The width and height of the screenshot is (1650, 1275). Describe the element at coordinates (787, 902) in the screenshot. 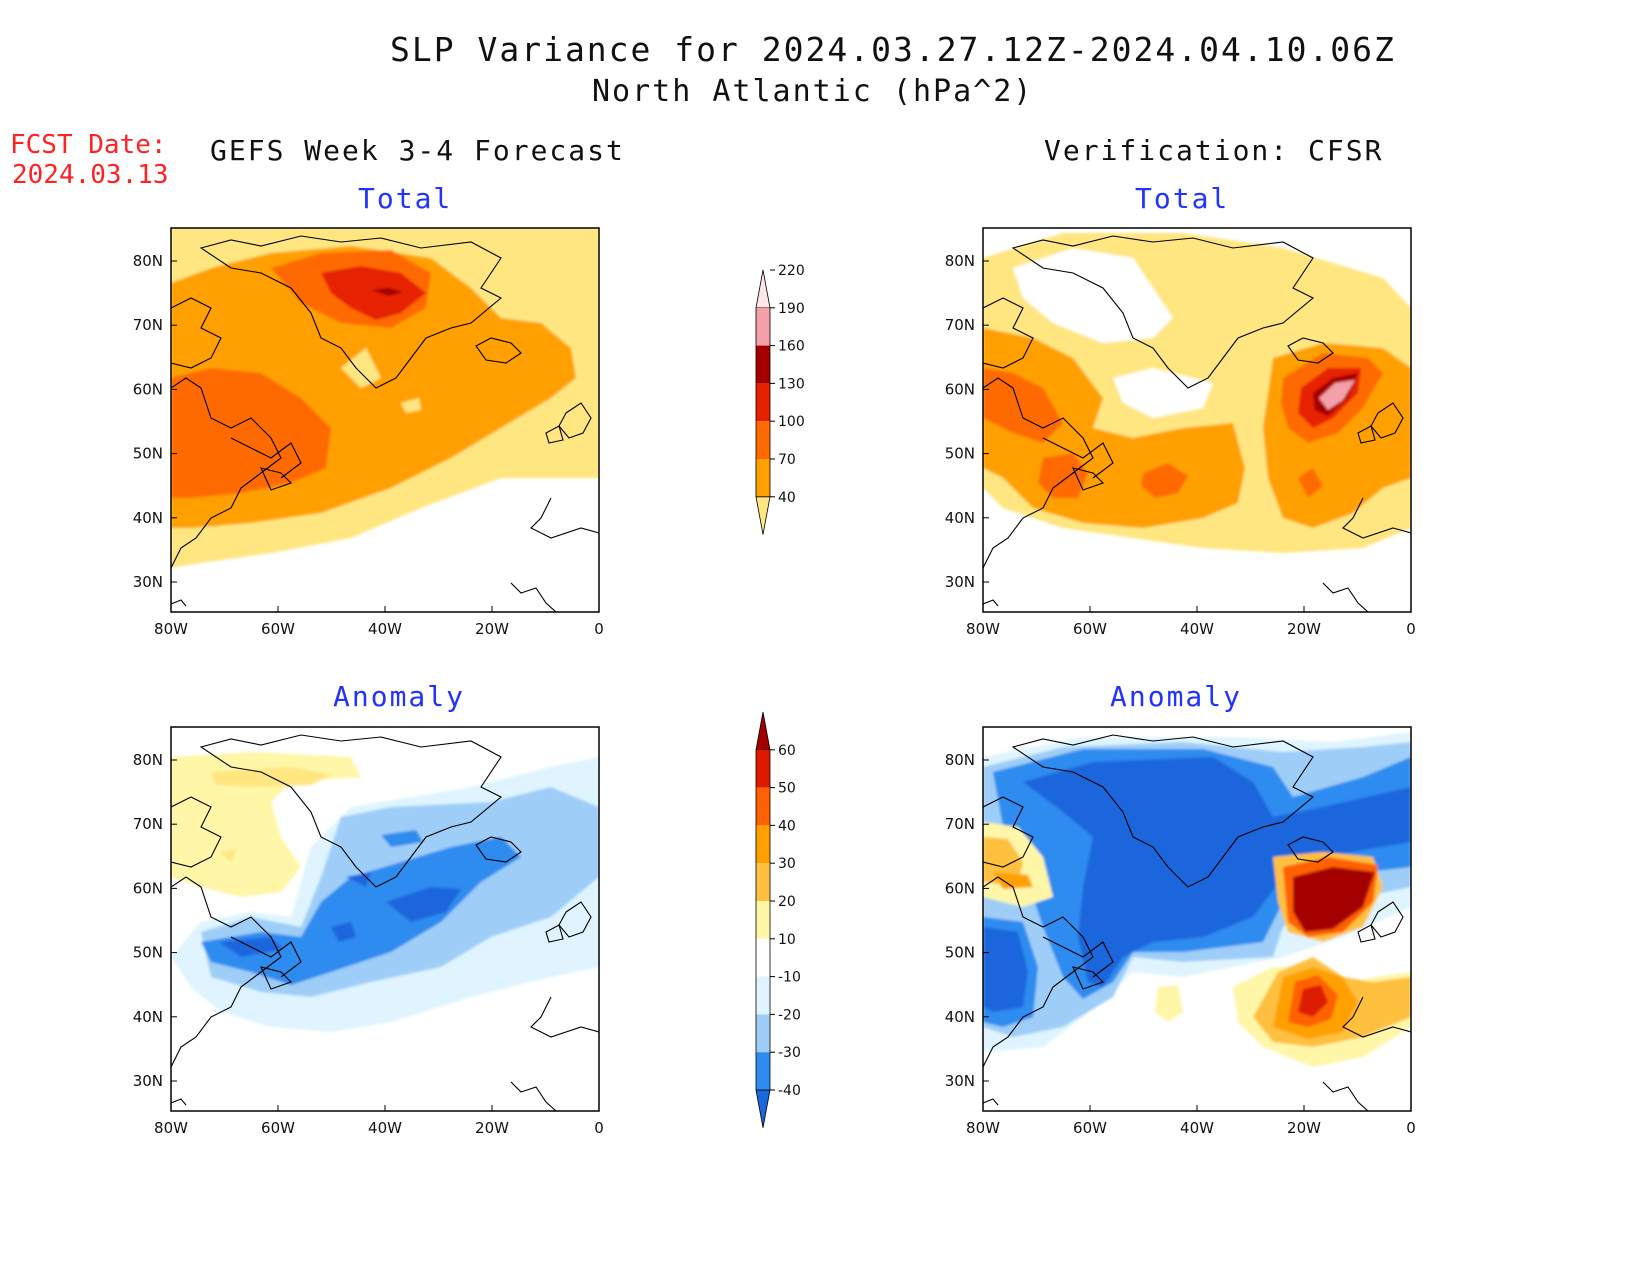

I see `colorbar-label: 20` at that location.